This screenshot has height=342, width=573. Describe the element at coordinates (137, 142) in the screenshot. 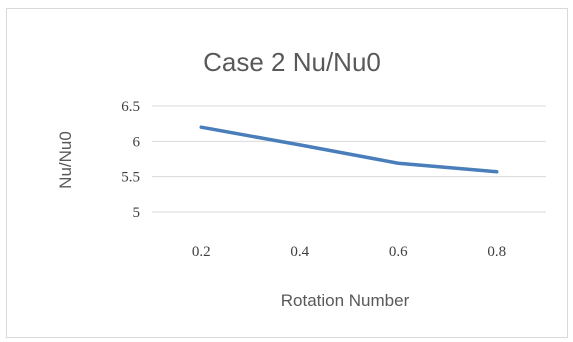

I see `y-tick-label: 6` at that location.